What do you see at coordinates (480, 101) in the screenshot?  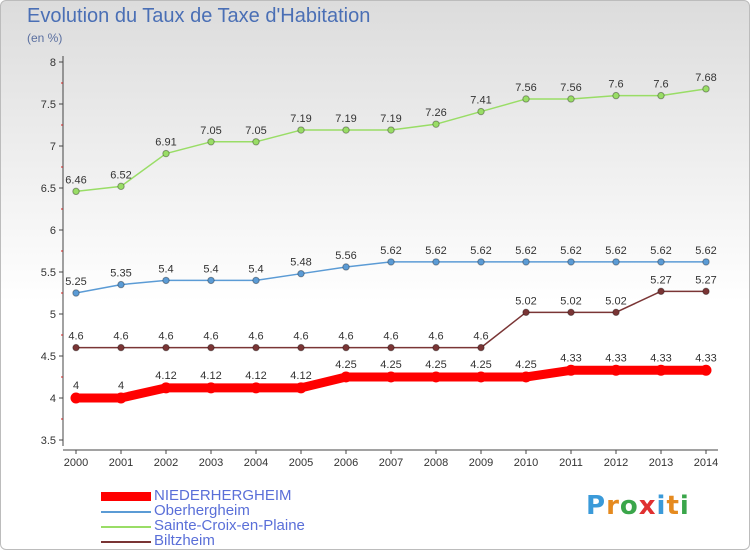 I see `data-label: 7.41` at bounding box center [480, 101].